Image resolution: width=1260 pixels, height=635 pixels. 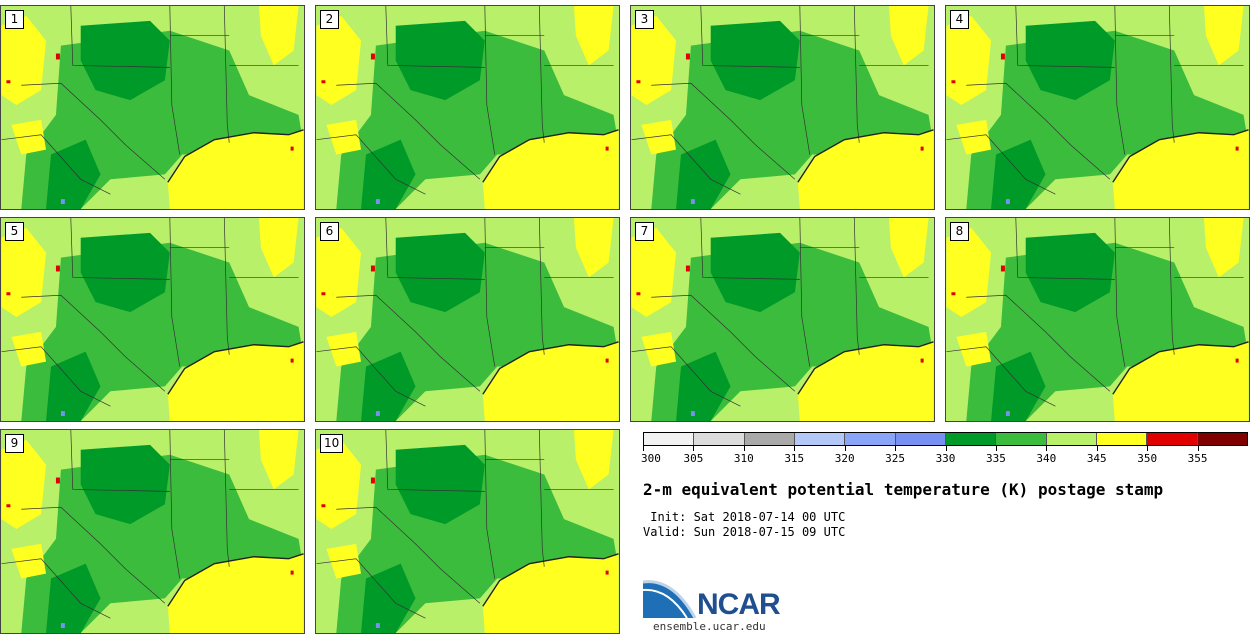 I want to click on colorbar-tick-label: 310, so click(x=743, y=458).